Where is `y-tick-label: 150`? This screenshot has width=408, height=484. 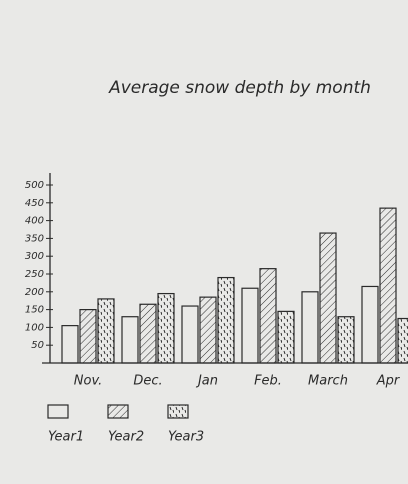 y-tick-label: 150 is located at coordinates (34, 310).